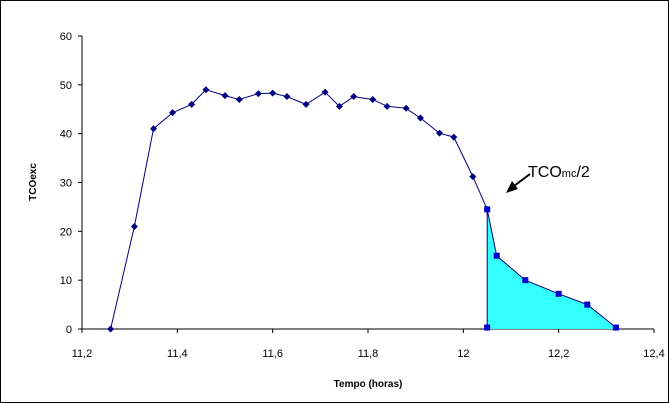 This screenshot has height=403, width=669. What do you see at coordinates (66, 135) in the screenshot?
I see `y-tick-label: 40` at bounding box center [66, 135].